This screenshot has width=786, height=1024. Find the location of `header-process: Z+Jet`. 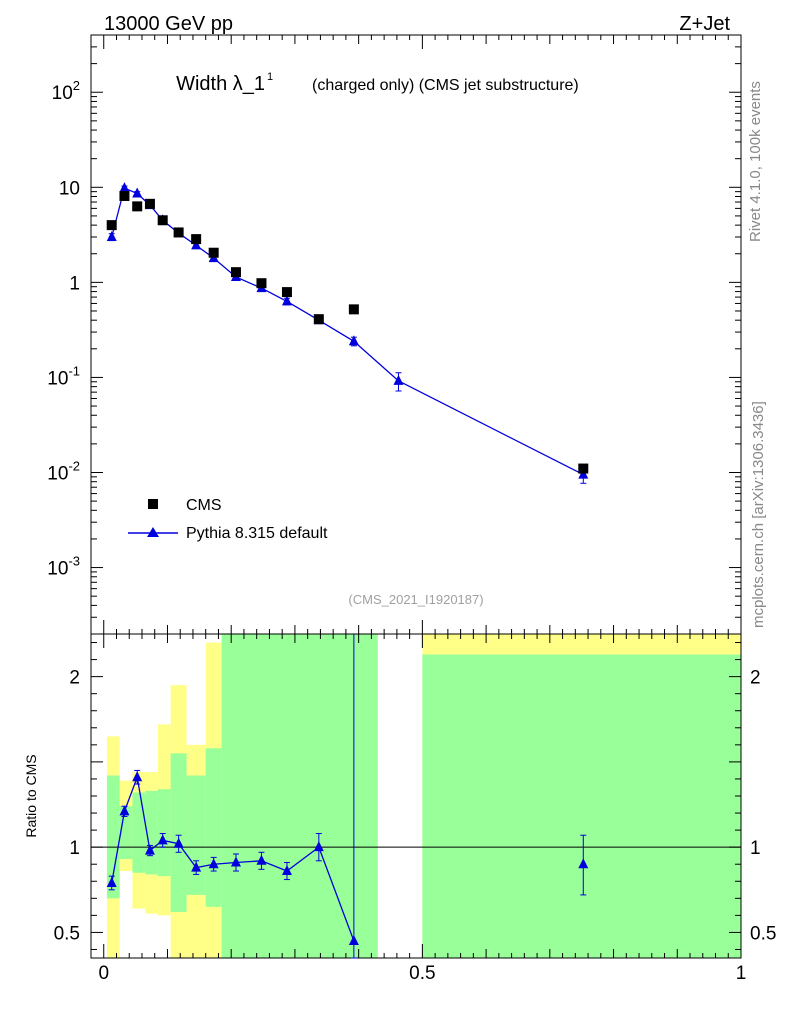

header-process: Z+Jet is located at coordinates (704, 24).